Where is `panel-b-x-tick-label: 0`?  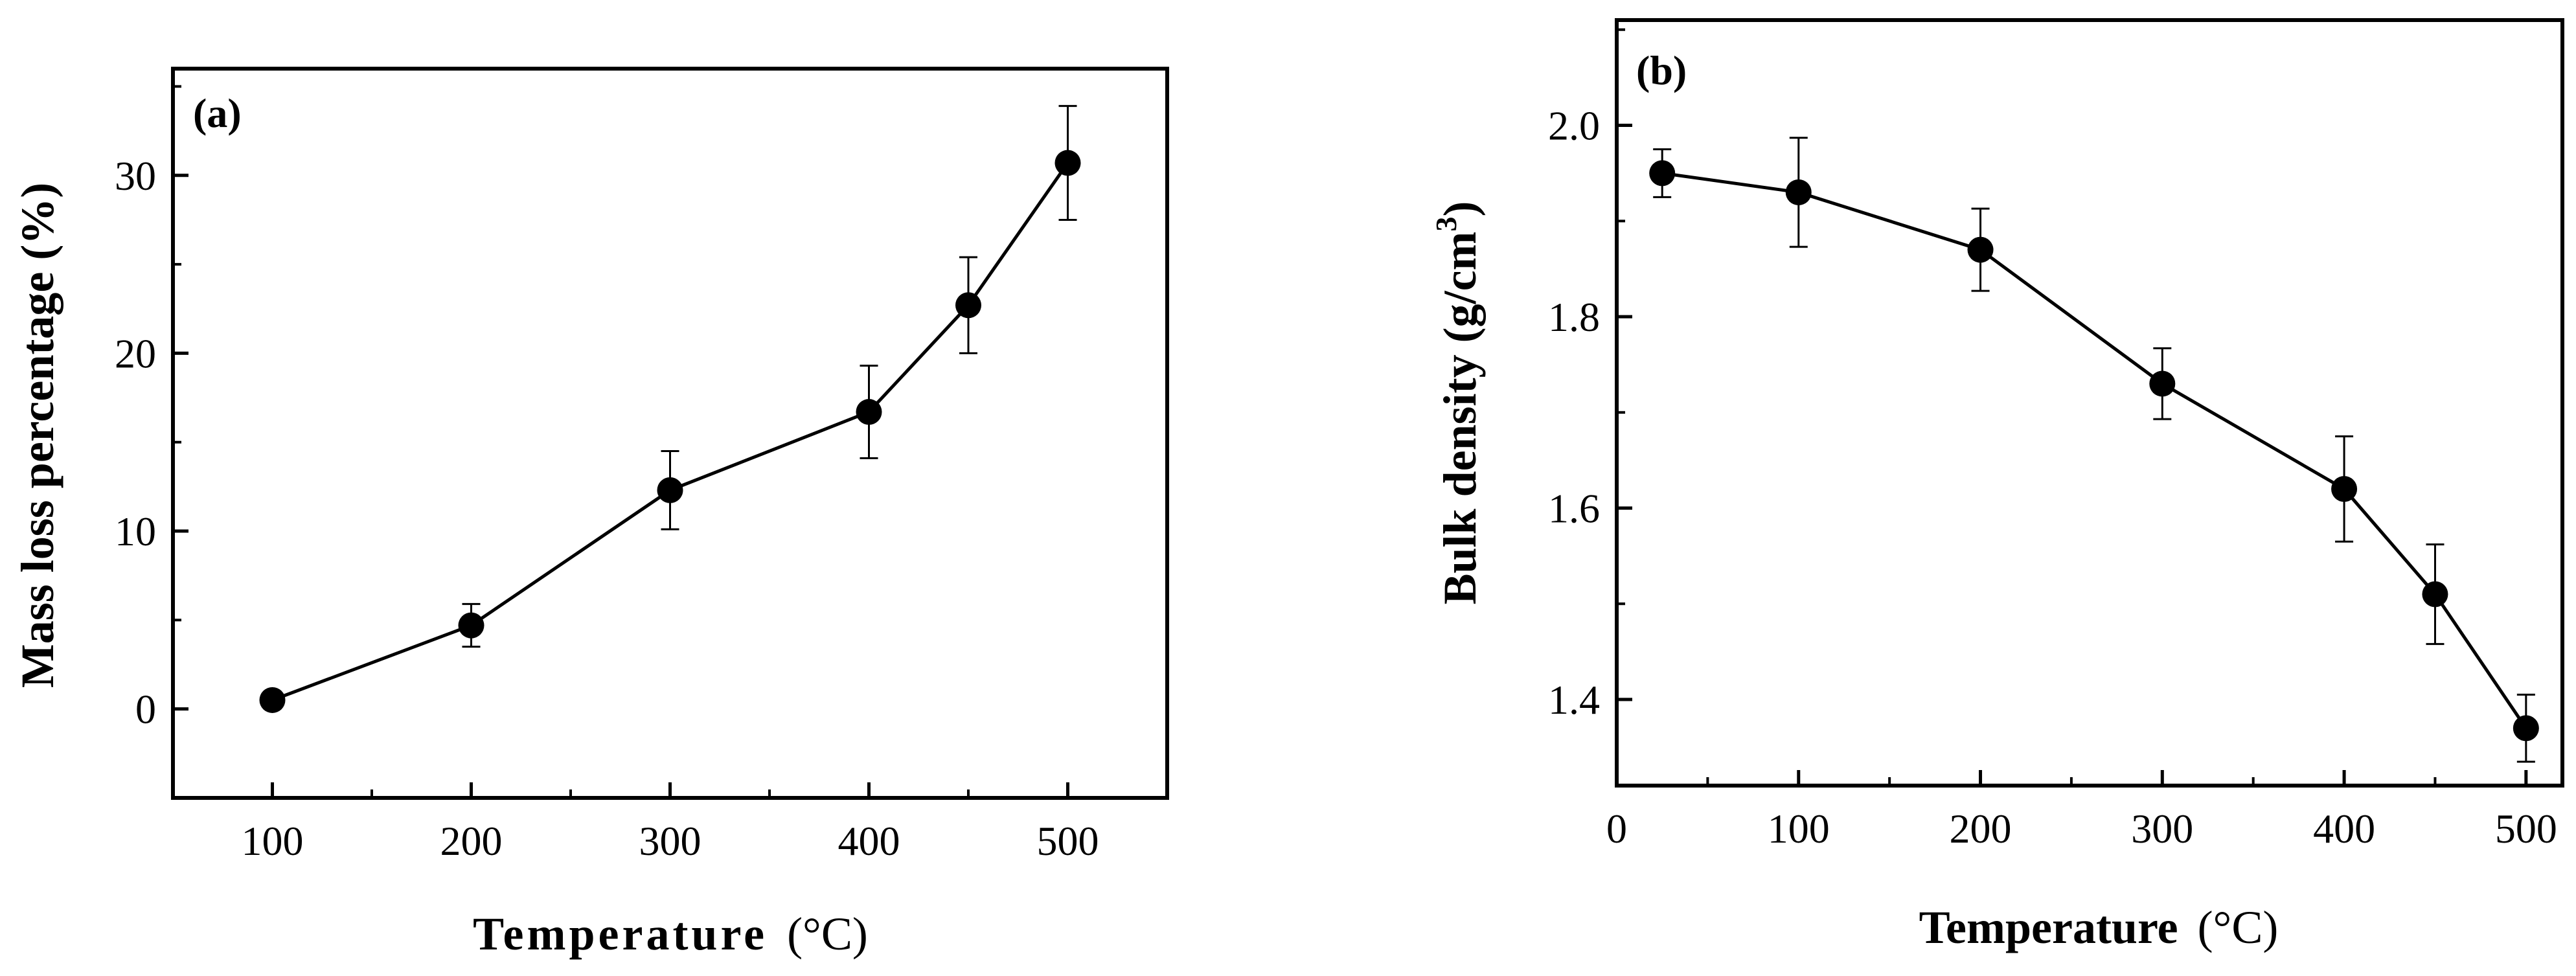 panel-b-x-tick-label: 0 is located at coordinates (1616, 829).